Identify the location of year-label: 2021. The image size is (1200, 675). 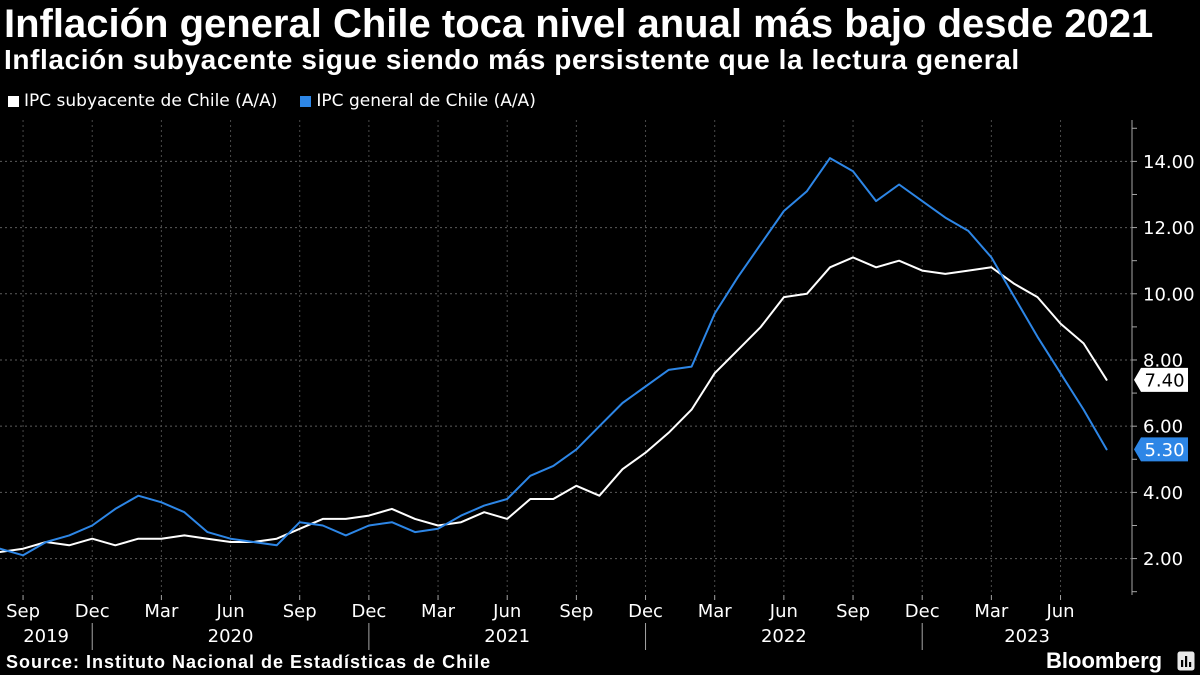
(507, 636).